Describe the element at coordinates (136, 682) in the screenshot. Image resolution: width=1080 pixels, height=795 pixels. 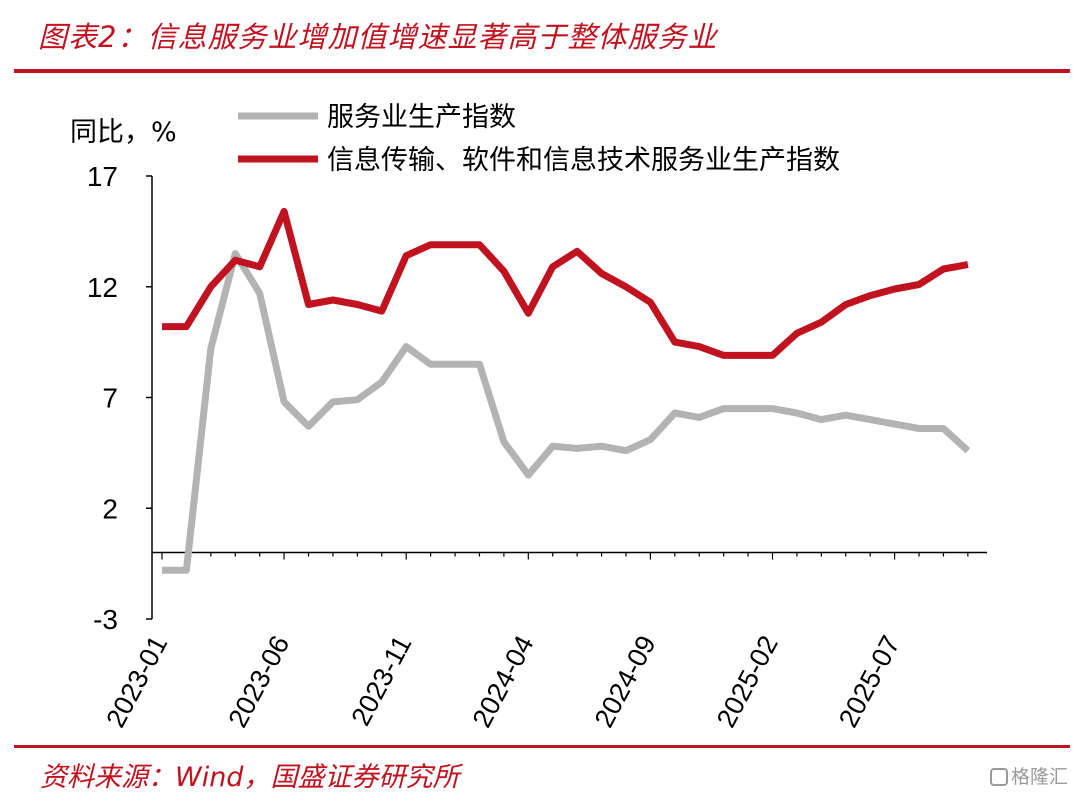
I see `x-tick-label: 2023-01` at that location.